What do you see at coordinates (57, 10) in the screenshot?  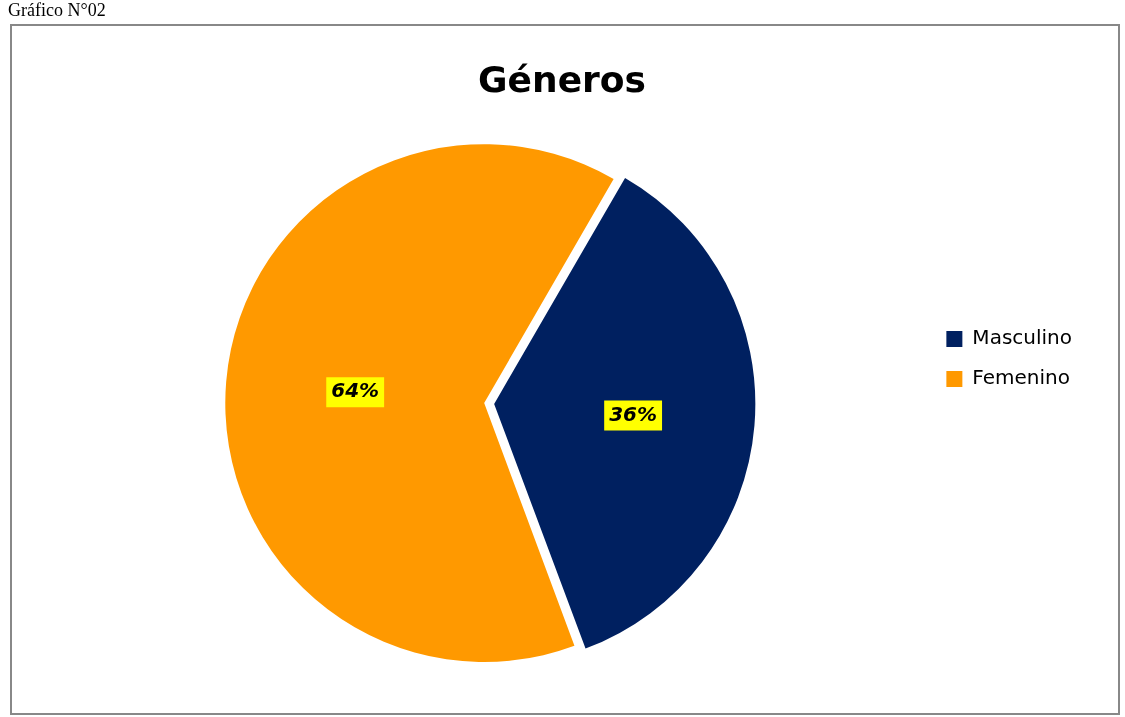 I see `text: Gráfico N°02` at bounding box center [57, 10].